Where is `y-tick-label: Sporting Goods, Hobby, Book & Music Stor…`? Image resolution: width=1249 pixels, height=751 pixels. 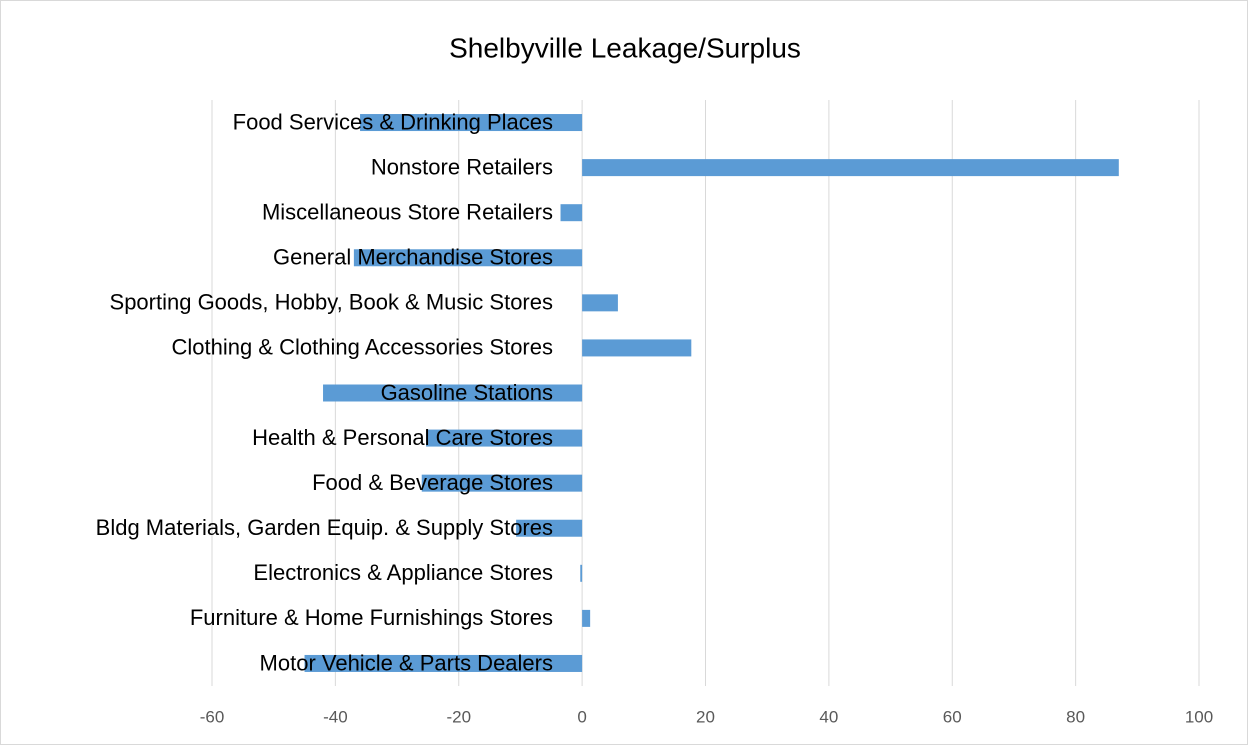
y-tick-label: Sporting Goods, Hobby, Book & Music Stor… is located at coordinates (331, 302).